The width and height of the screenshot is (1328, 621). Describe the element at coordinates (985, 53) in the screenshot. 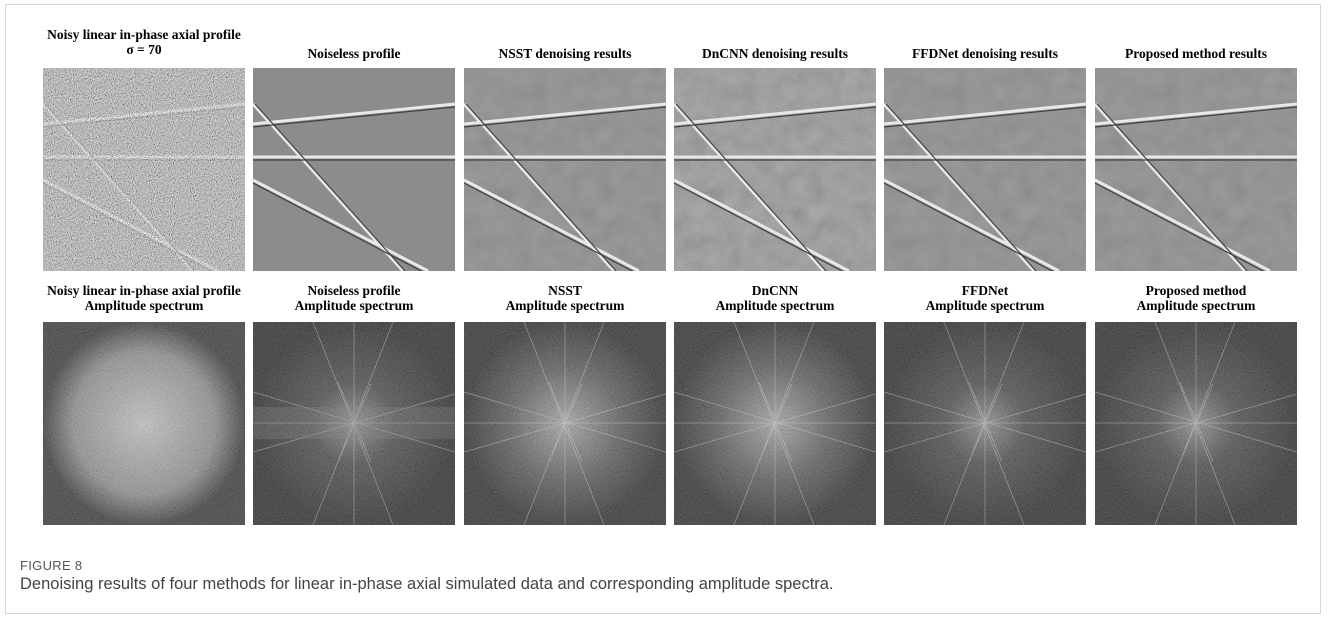

I see `panel-title: FFDNet denoising results` at that location.